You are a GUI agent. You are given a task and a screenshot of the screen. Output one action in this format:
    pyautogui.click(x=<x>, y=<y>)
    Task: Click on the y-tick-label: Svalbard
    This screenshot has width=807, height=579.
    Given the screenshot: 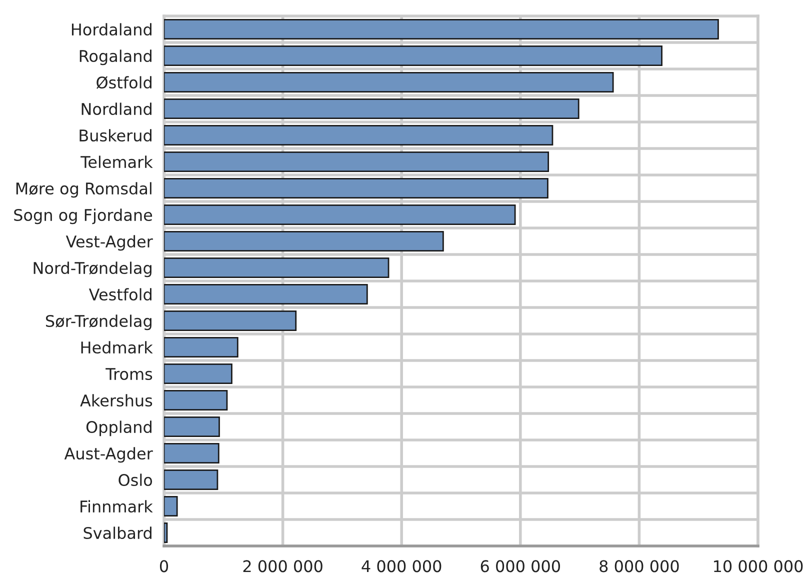 What is the action you would take?
    pyautogui.click(x=118, y=533)
    